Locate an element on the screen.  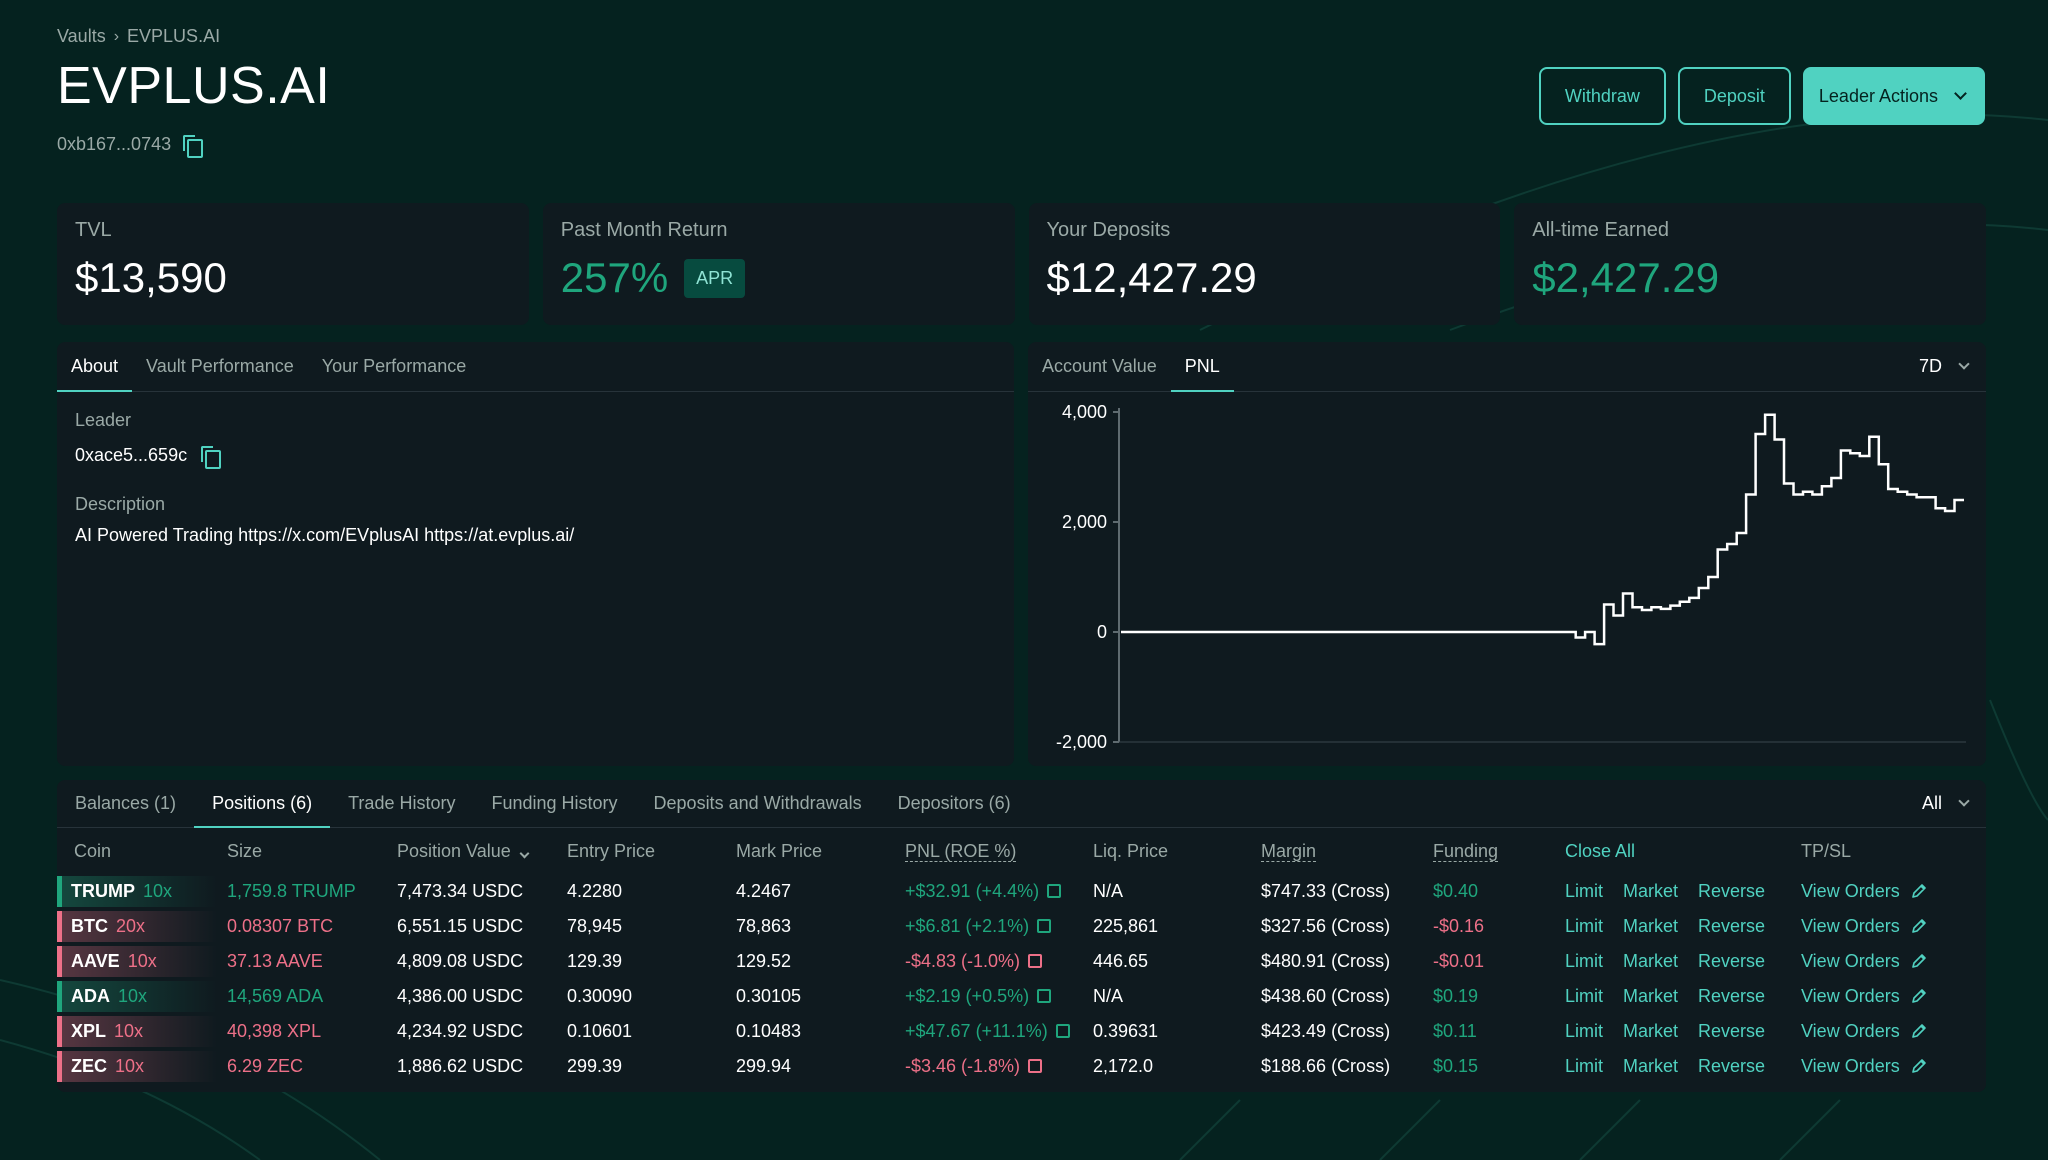
tab-about: About is located at coordinates (95, 367).